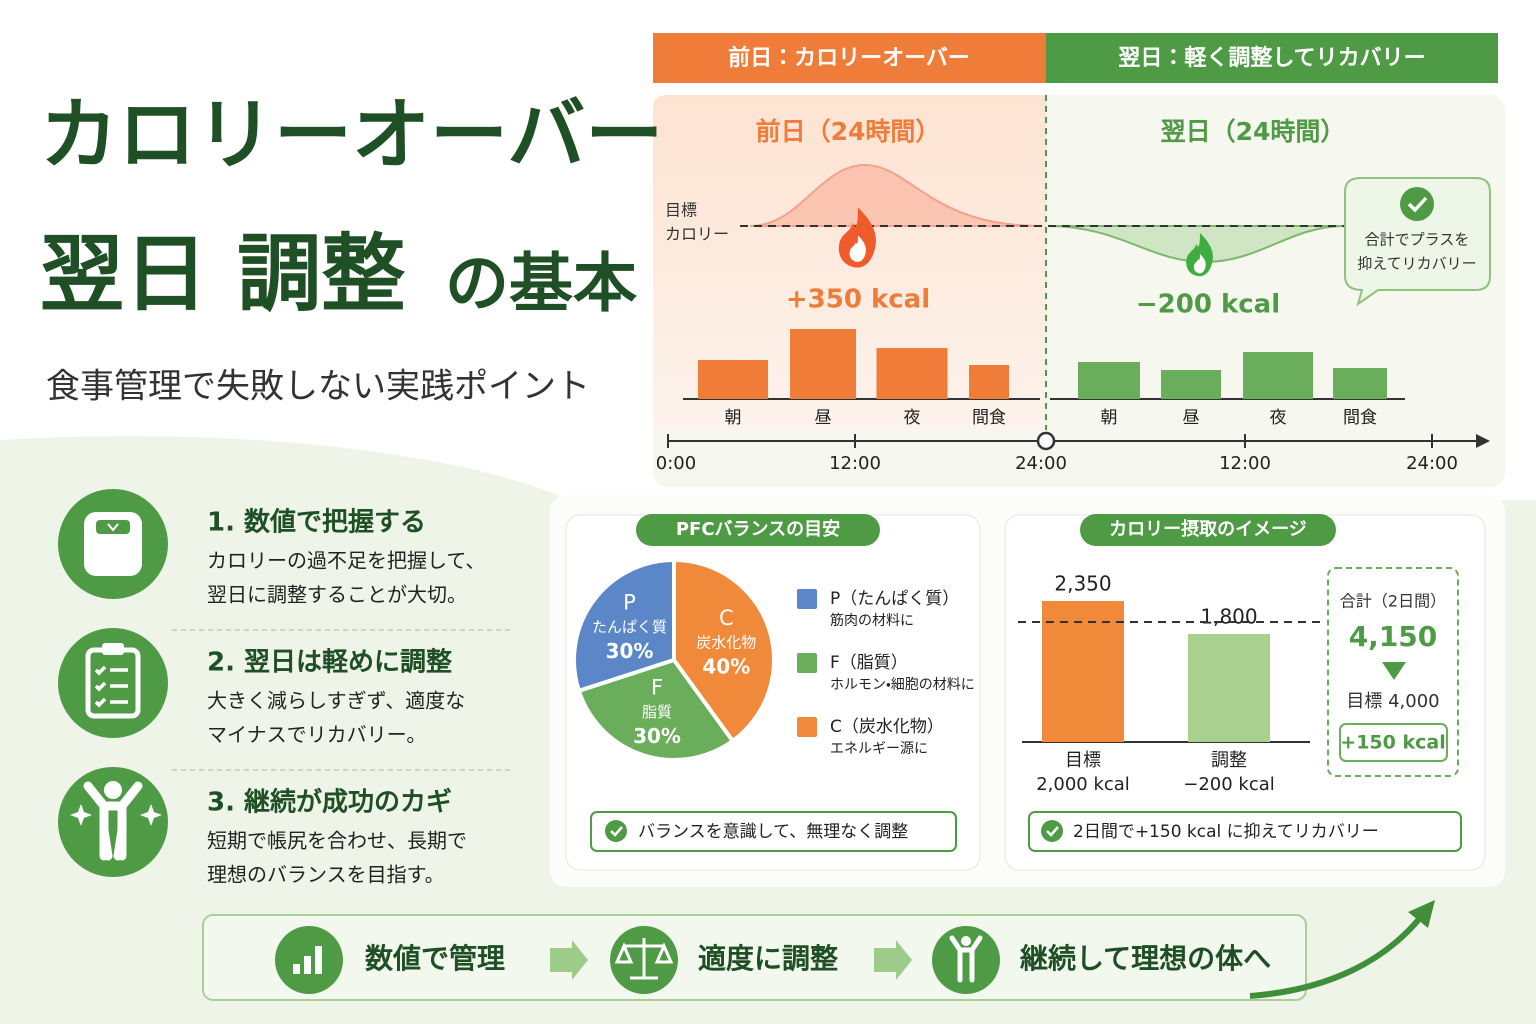 Image resolution: width=1536 pixels, height=1024 pixels. I want to click on banner-left, so click(849, 58).